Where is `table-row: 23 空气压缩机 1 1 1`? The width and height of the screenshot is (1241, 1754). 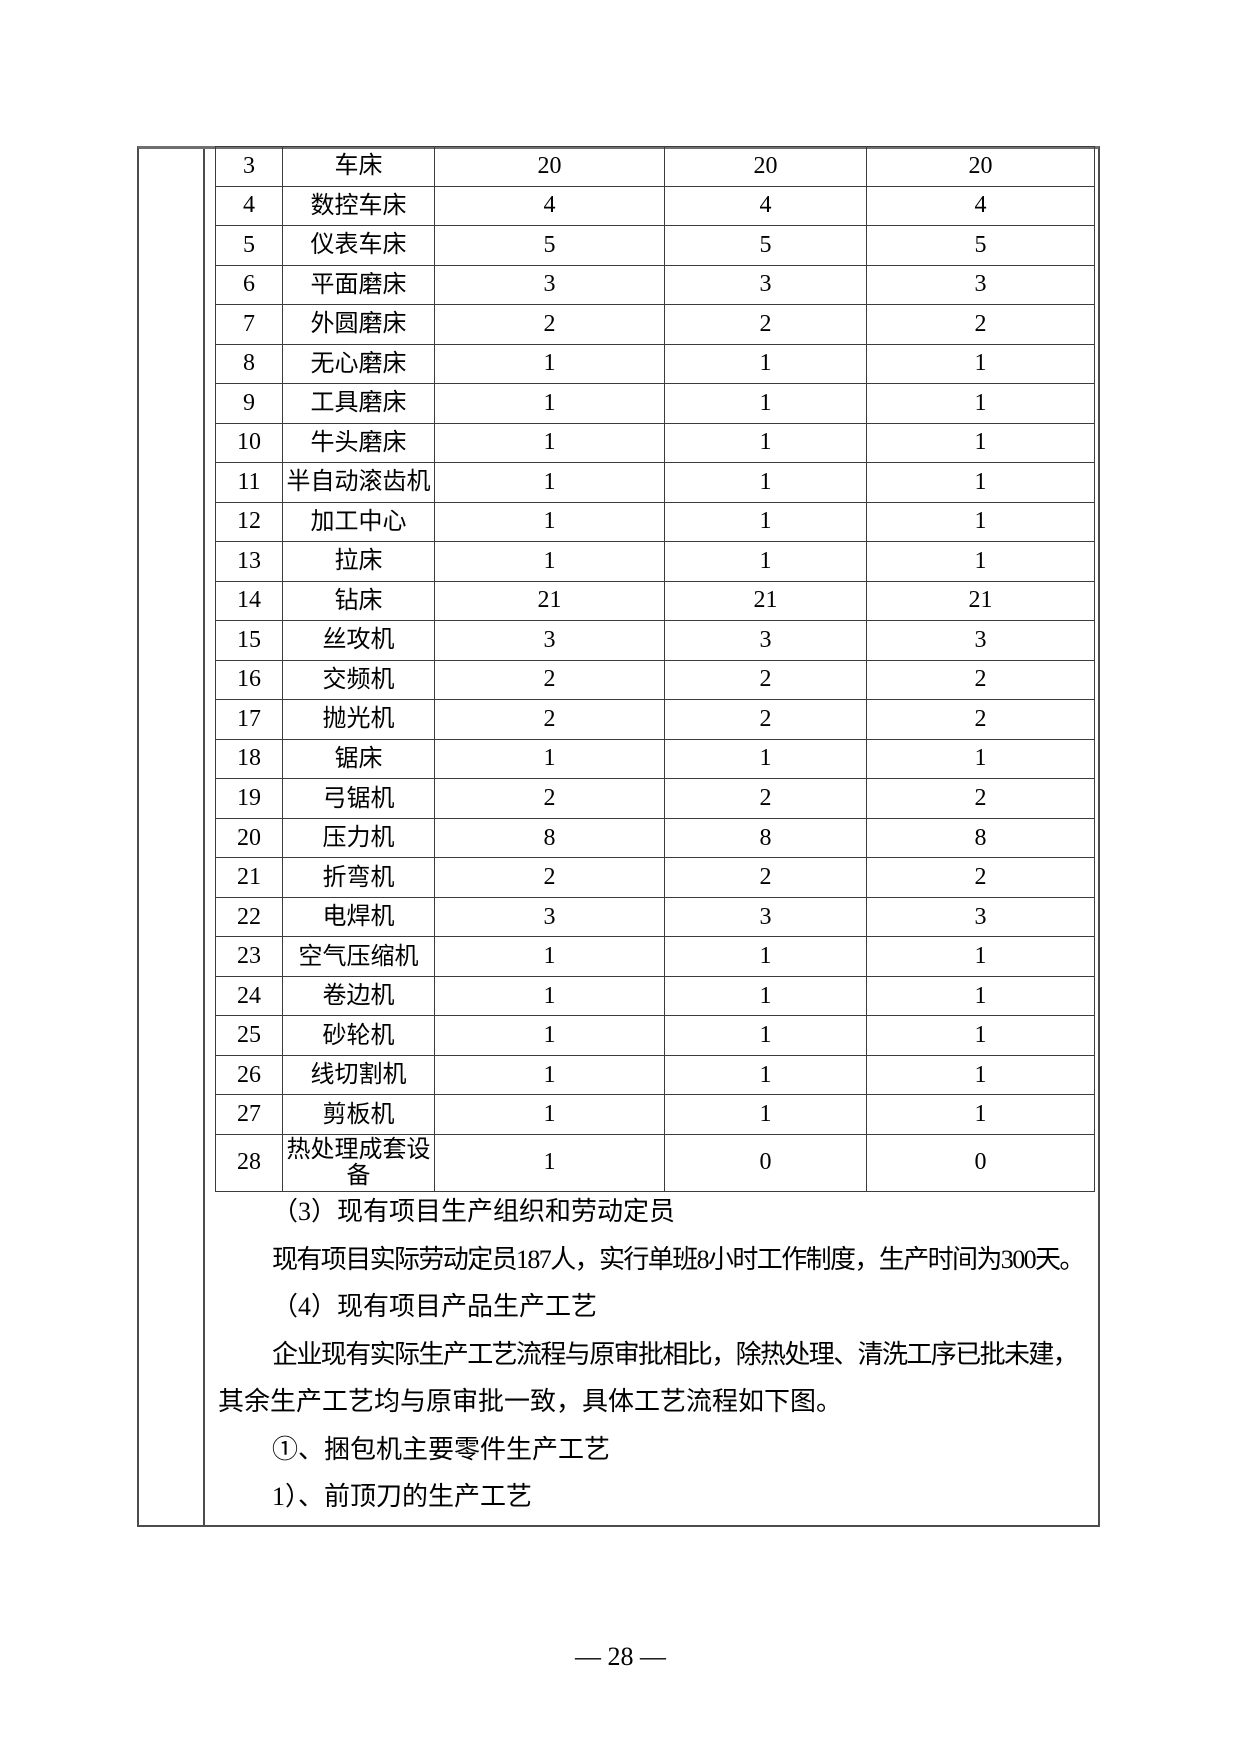
table-row: 23 空气压缩机 1 1 1 is located at coordinates (655, 956).